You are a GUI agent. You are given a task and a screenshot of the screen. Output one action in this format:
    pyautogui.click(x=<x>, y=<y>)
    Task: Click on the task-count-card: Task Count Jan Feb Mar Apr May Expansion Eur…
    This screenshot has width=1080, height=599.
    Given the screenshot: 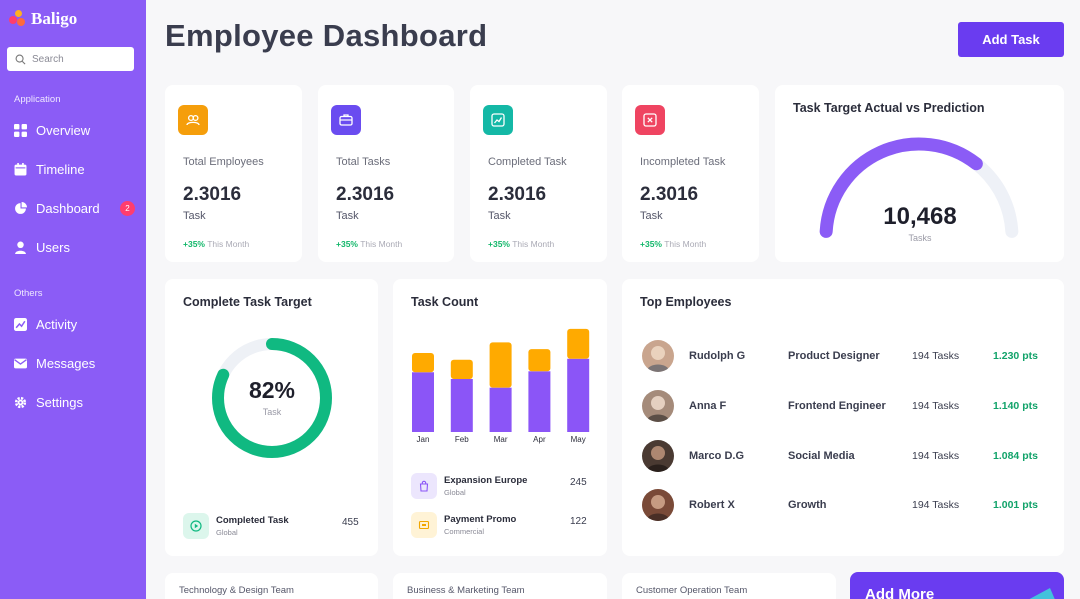 What is the action you would take?
    pyautogui.click(x=500, y=417)
    